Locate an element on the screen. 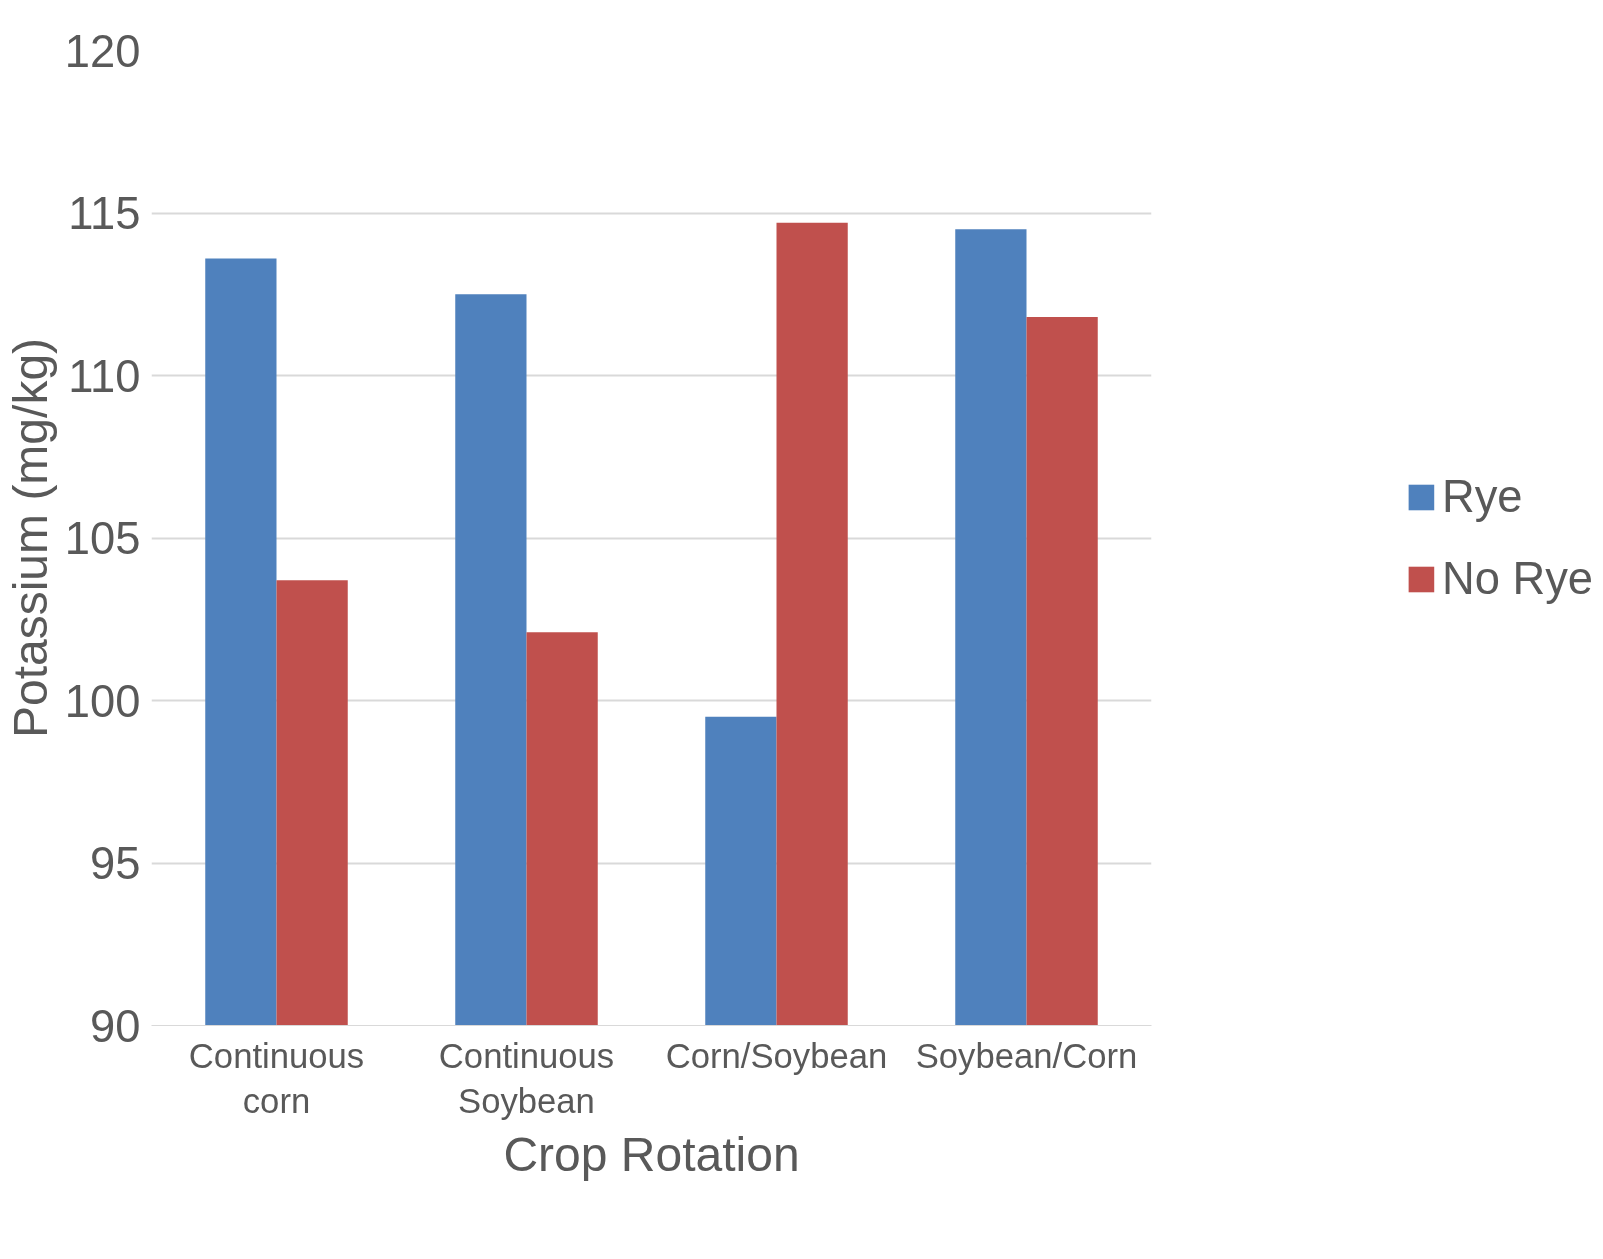  x-tick-label: Corn/Soybean is located at coordinates (776, 1055).